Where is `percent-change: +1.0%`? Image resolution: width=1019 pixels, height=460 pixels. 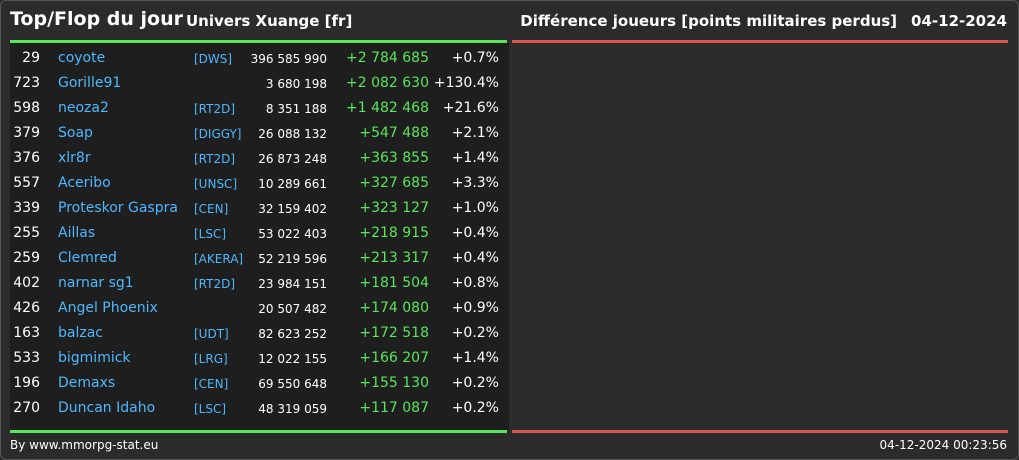 percent-change: +1.0% is located at coordinates (475, 208).